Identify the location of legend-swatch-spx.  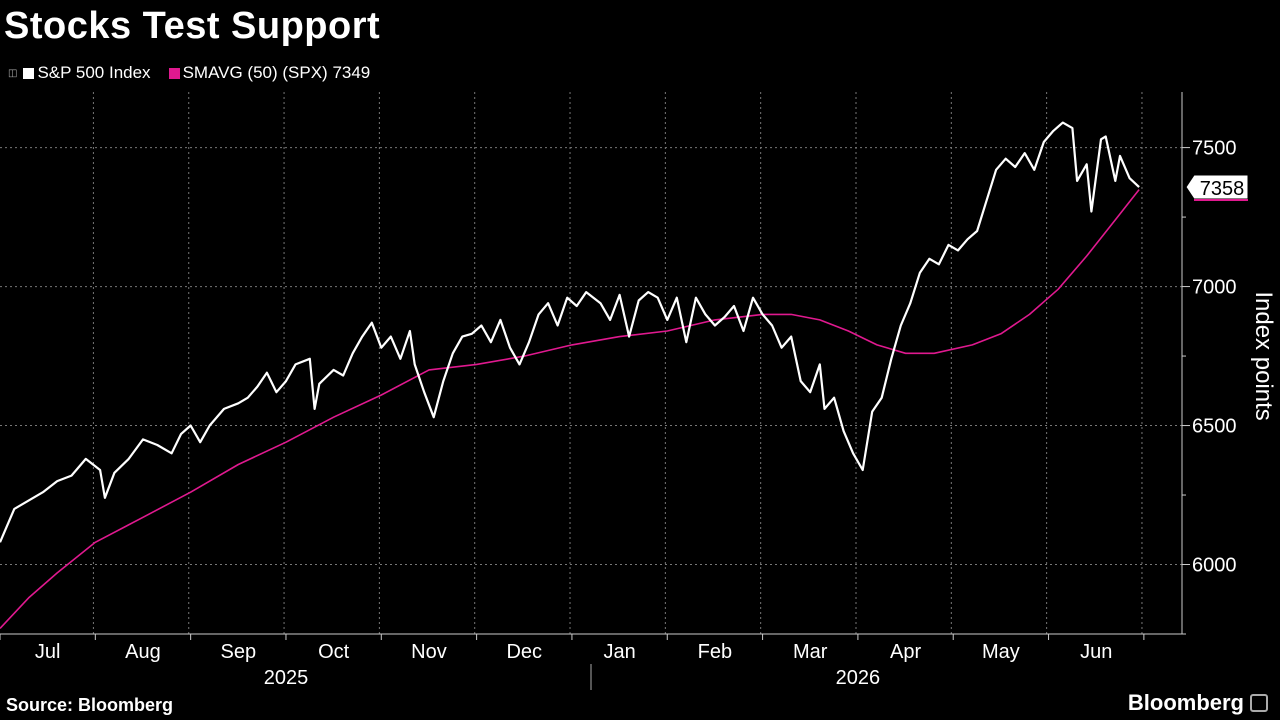
(29, 73).